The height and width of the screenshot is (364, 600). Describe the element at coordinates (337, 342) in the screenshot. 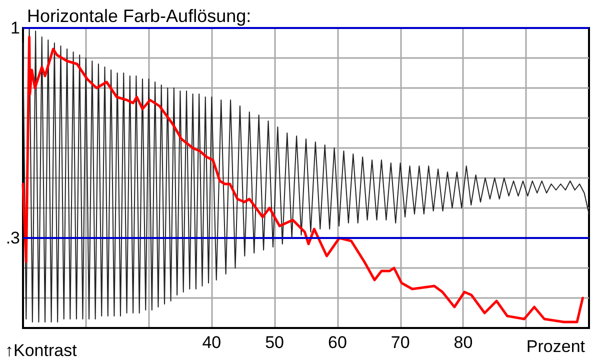

I see `x-tick-label: 60` at that location.